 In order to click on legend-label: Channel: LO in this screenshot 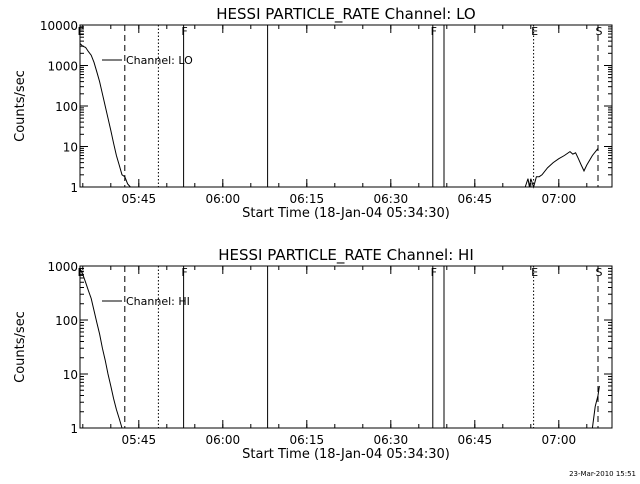, I will do `click(159, 60)`.